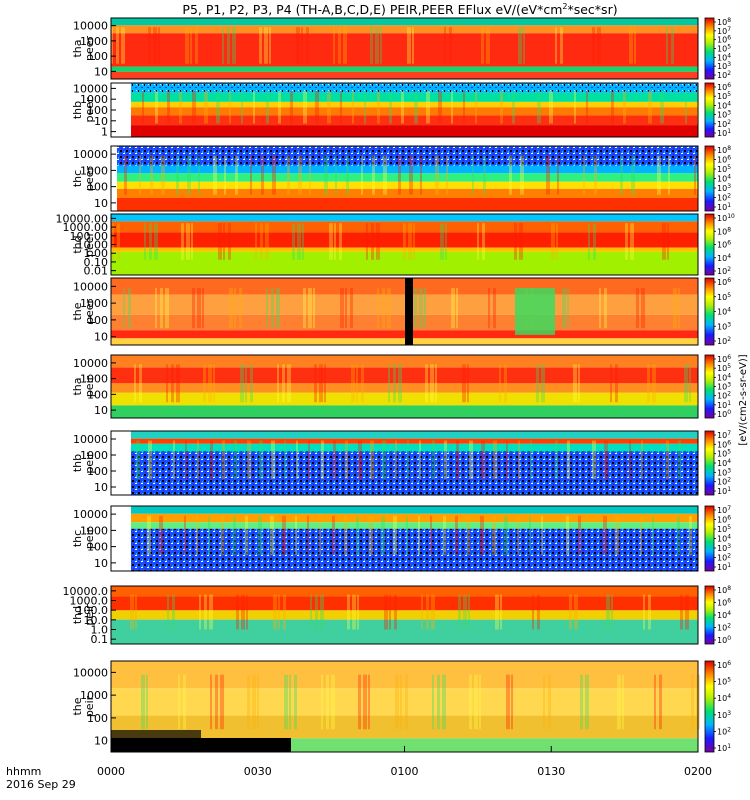 This screenshot has height=800, width=750. I want to click on y-tick-label: 10000.0, so click(86, 591).